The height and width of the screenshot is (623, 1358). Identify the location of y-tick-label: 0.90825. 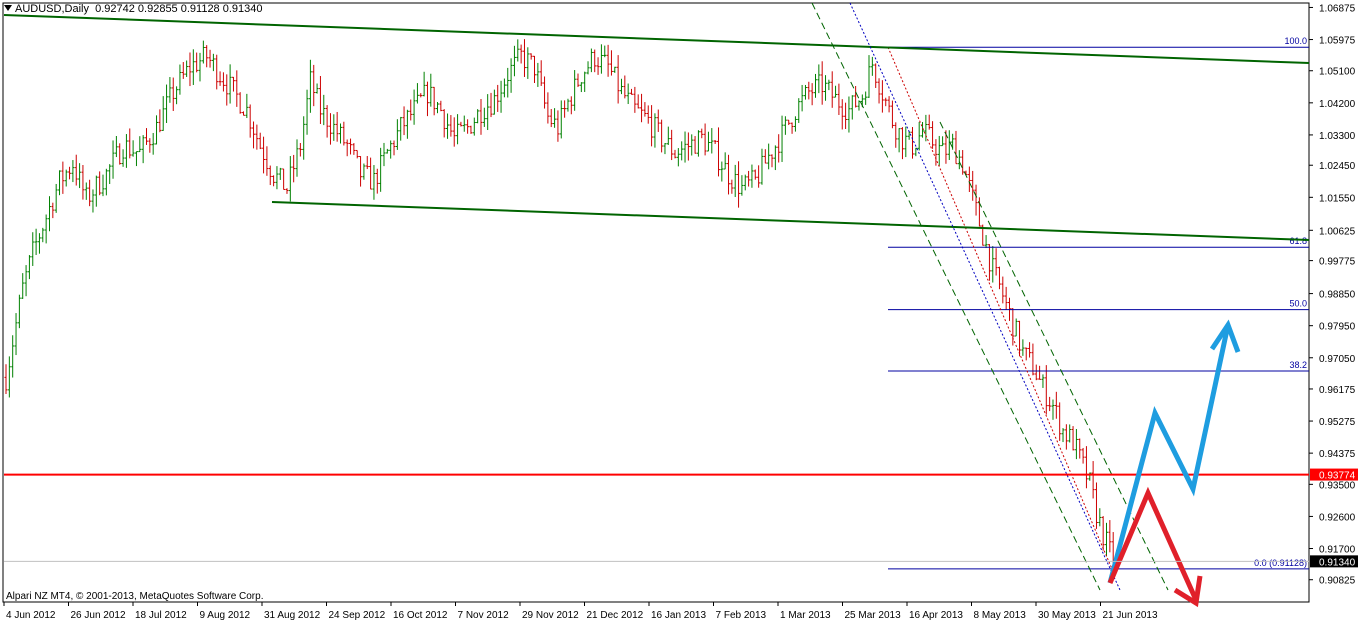
(1337, 581).